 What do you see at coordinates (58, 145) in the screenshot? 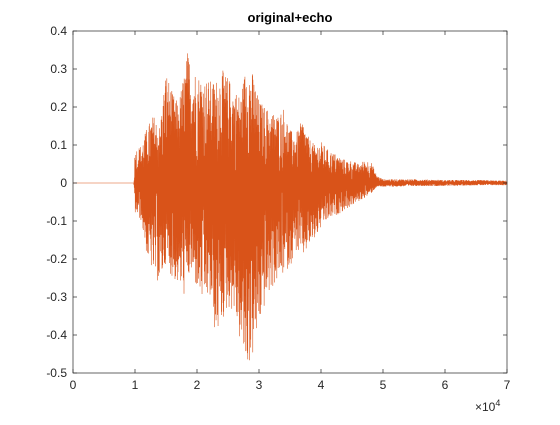
I see `y-tick-label: 0.1` at bounding box center [58, 145].